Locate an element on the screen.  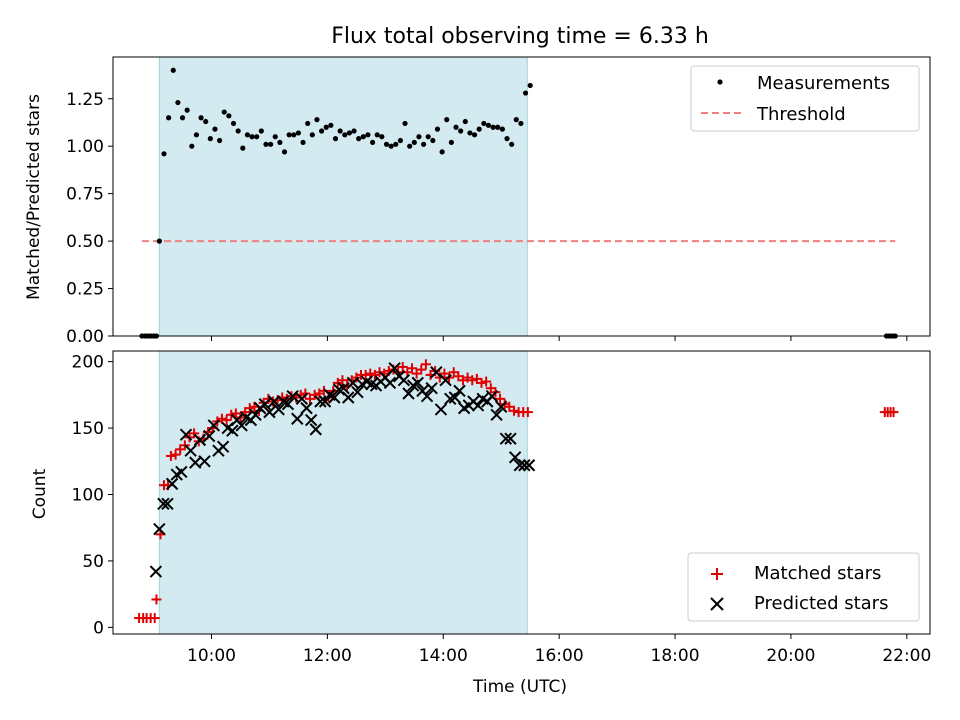
legend-threshold-label: Threshold is located at coordinates (801, 114).